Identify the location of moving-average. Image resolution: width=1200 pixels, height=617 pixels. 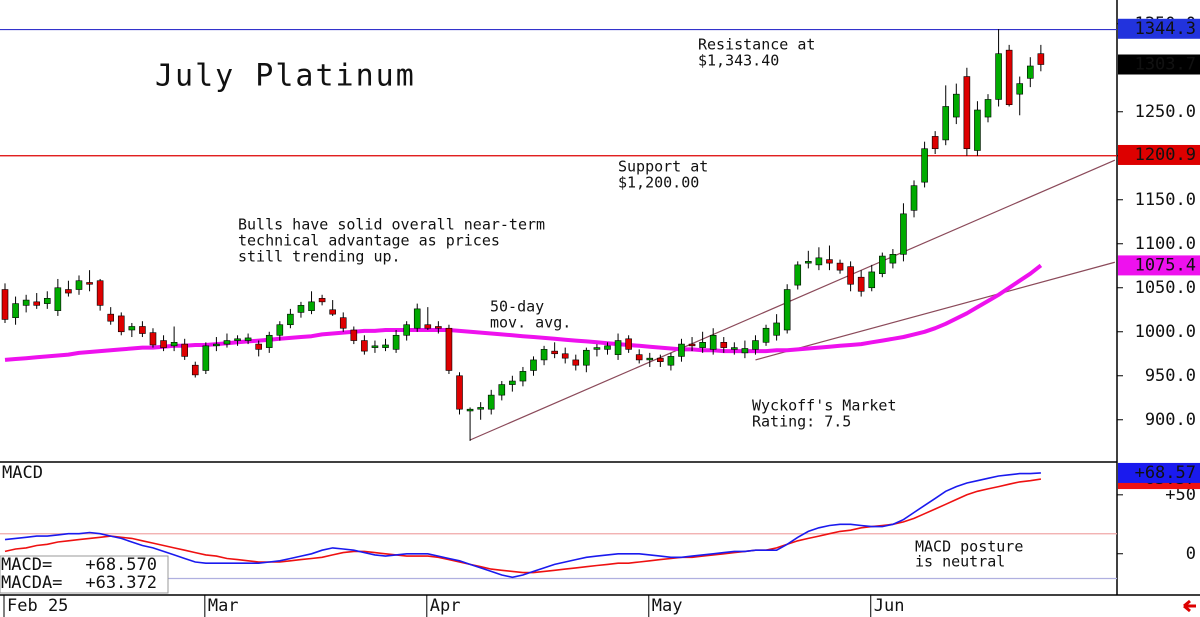
(523, 312).